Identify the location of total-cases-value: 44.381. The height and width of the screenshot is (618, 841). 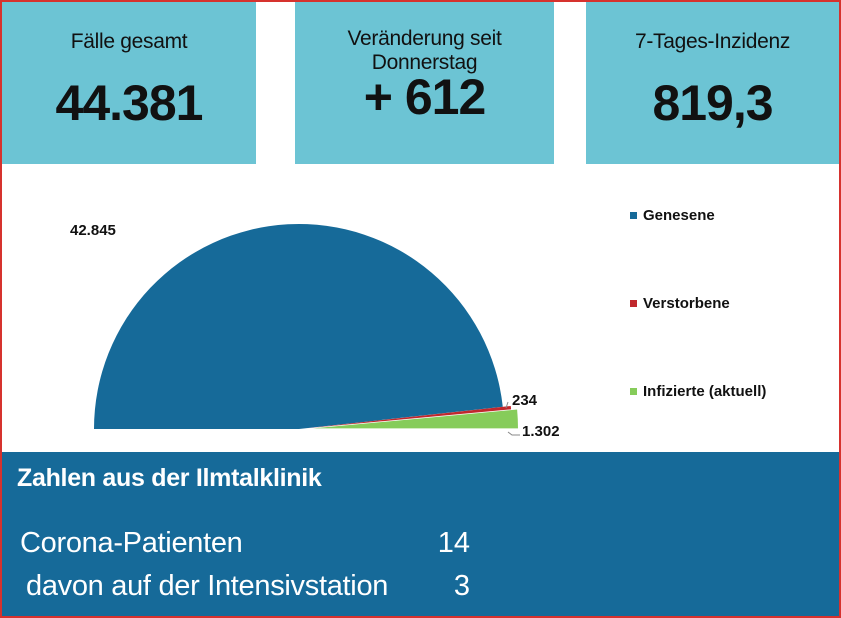
(129, 103).